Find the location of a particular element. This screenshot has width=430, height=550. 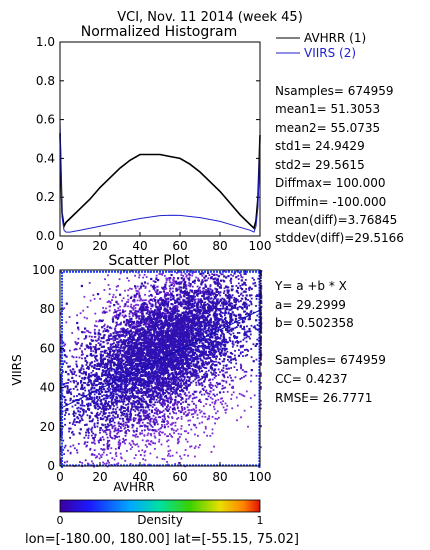

histogram-y-tick-label: 0.8 is located at coordinates (45, 81).